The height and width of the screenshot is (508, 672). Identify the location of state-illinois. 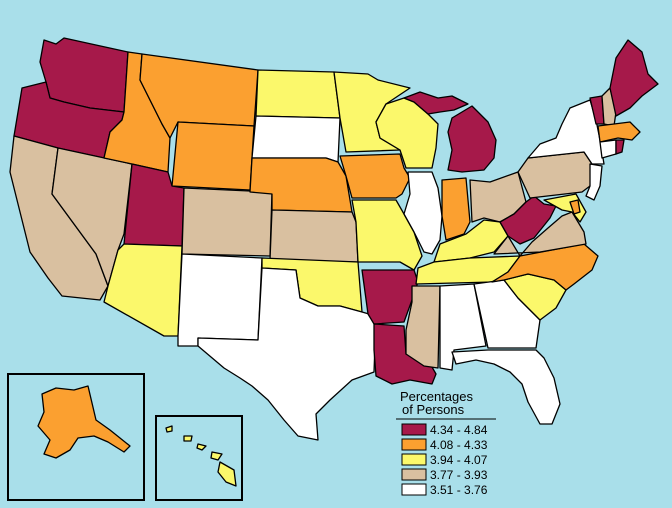
(423, 213).